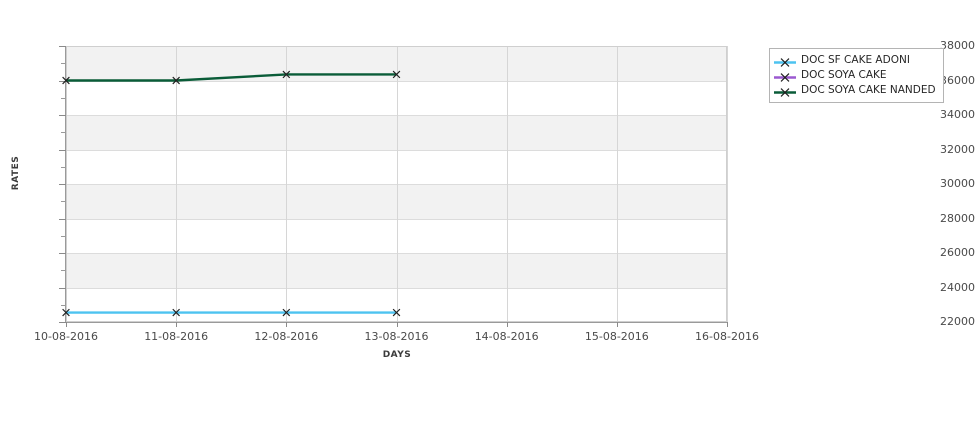 The height and width of the screenshot is (429, 975). I want to click on x-tick-label: 13-08-2016, so click(396, 336).